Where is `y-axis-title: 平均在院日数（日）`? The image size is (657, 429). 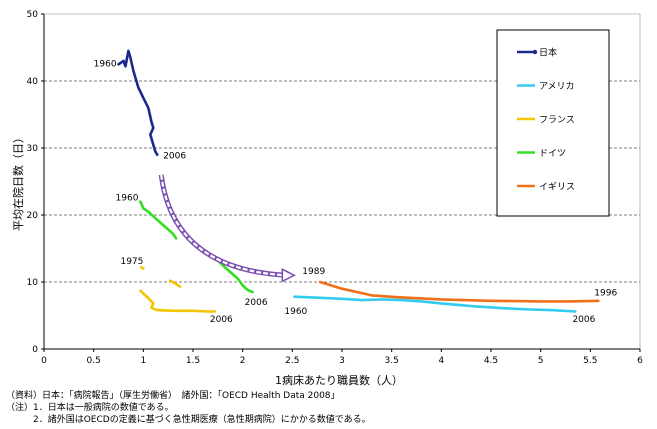
y-axis-title: 平均在院日数（日） is located at coordinates (18, 181).